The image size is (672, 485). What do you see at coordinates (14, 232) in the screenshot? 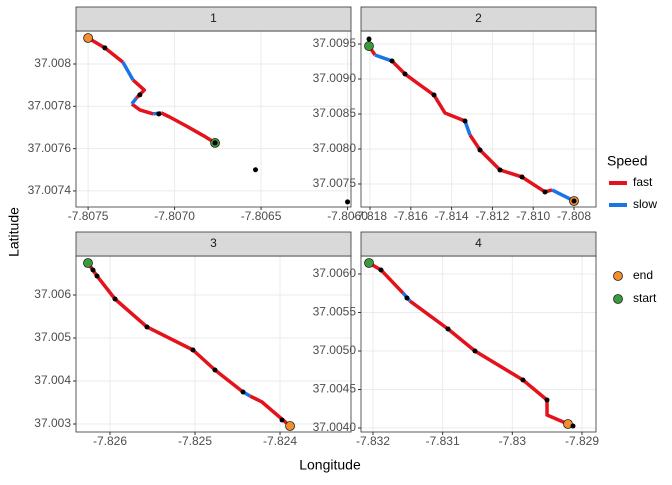
I see `y-axis-label: Latitude` at bounding box center [14, 232].